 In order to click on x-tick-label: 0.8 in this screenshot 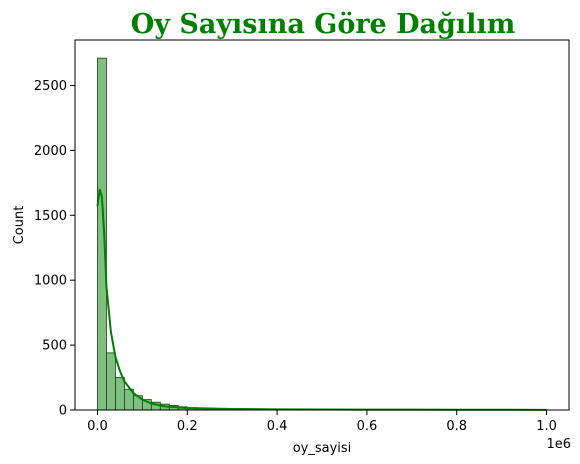, I will do `click(456, 426)`.